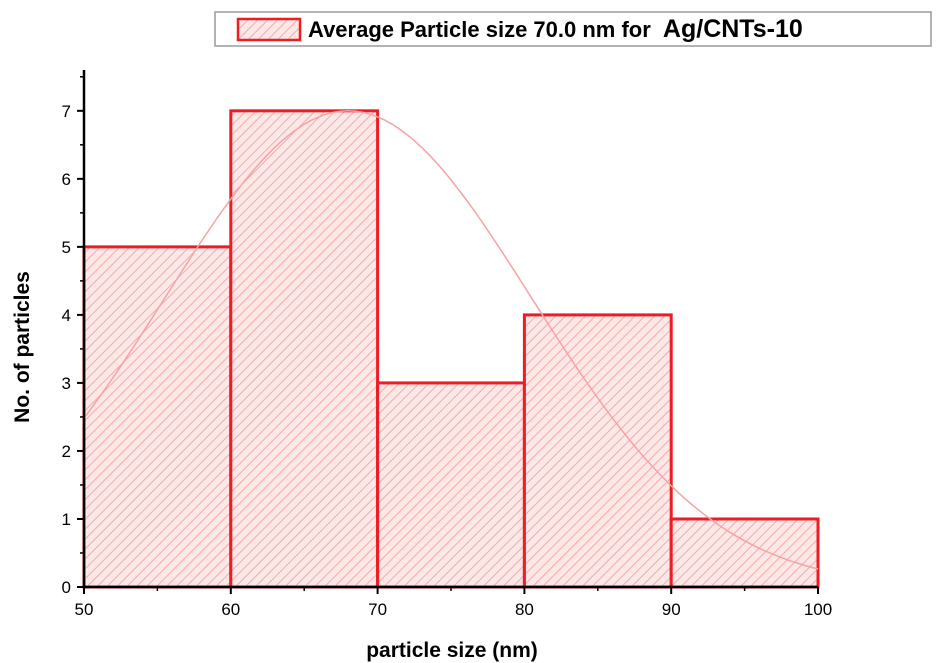 The height and width of the screenshot is (663, 936). I want to click on y-tick-label-1: 1, so click(66, 519).